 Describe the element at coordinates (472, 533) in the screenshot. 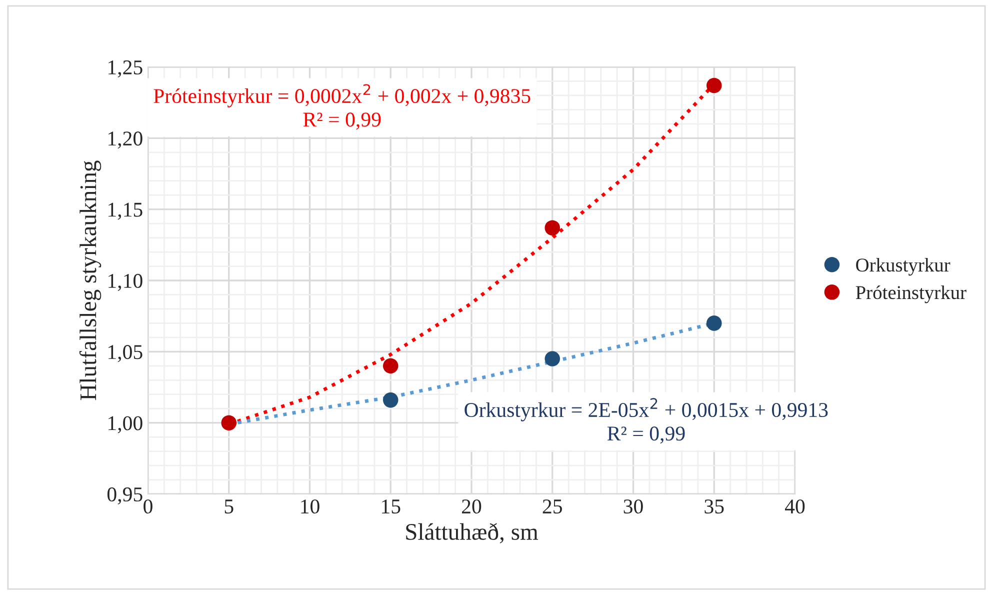

I see `x-axis-title: Sláttuhæð, sm` at that location.